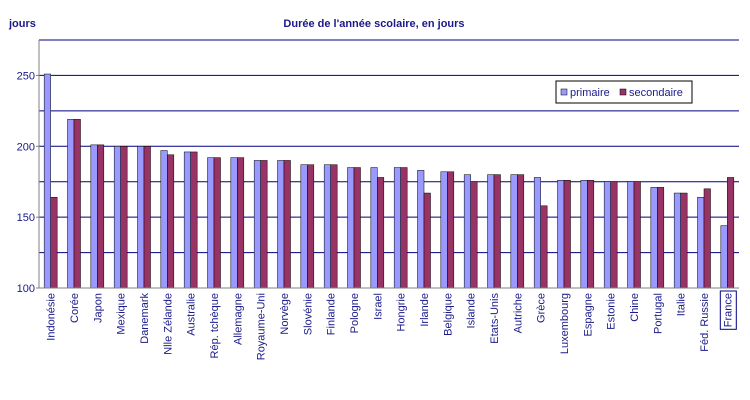 This screenshot has width=750, height=400. What do you see at coordinates (684, 240) in the screenshot?
I see `bar-secondaire-Italie` at bounding box center [684, 240].